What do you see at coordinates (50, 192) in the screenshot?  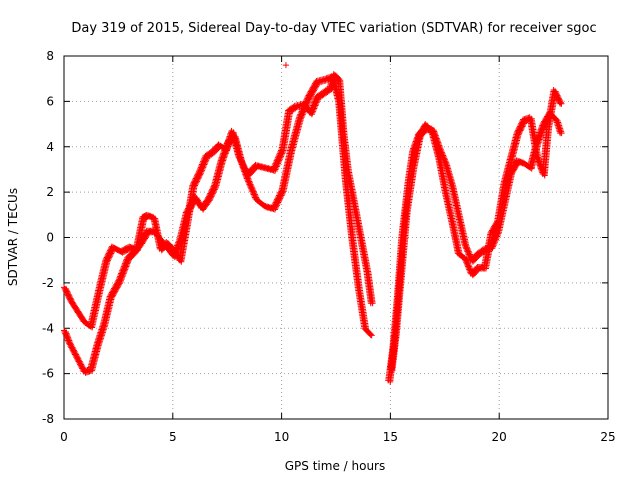 I see `y-tick-label: 2` at bounding box center [50, 192].